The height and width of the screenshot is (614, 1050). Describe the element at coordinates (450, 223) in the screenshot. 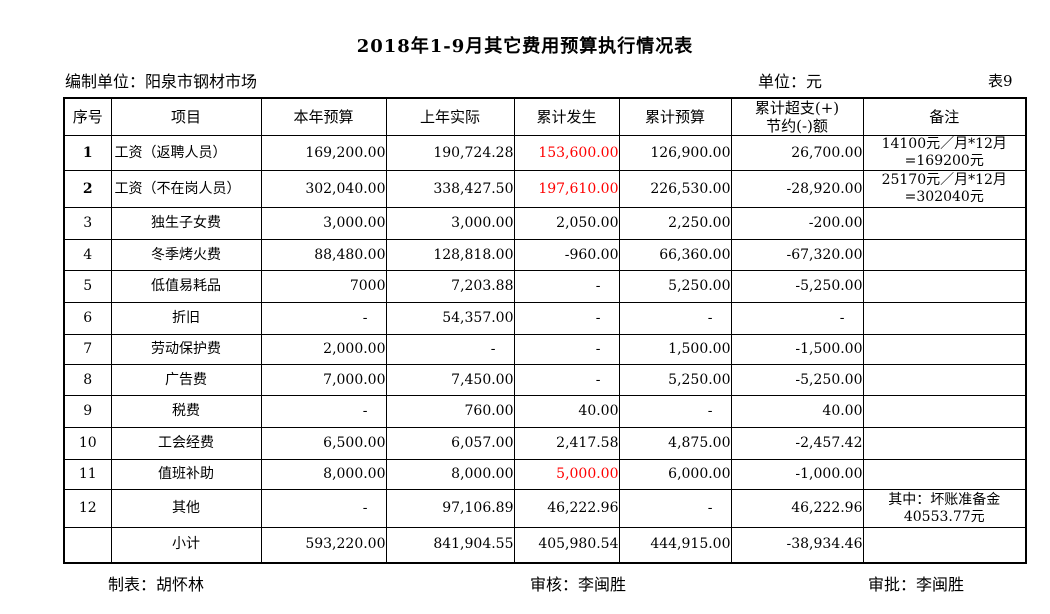

I see `cell-prev-year-actual: 3,000.00` at that location.